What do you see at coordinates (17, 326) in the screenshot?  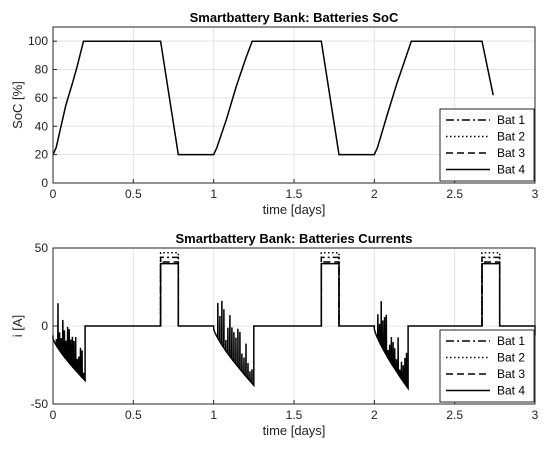 I see `y-axis-label: i [A]` at bounding box center [17, 326].